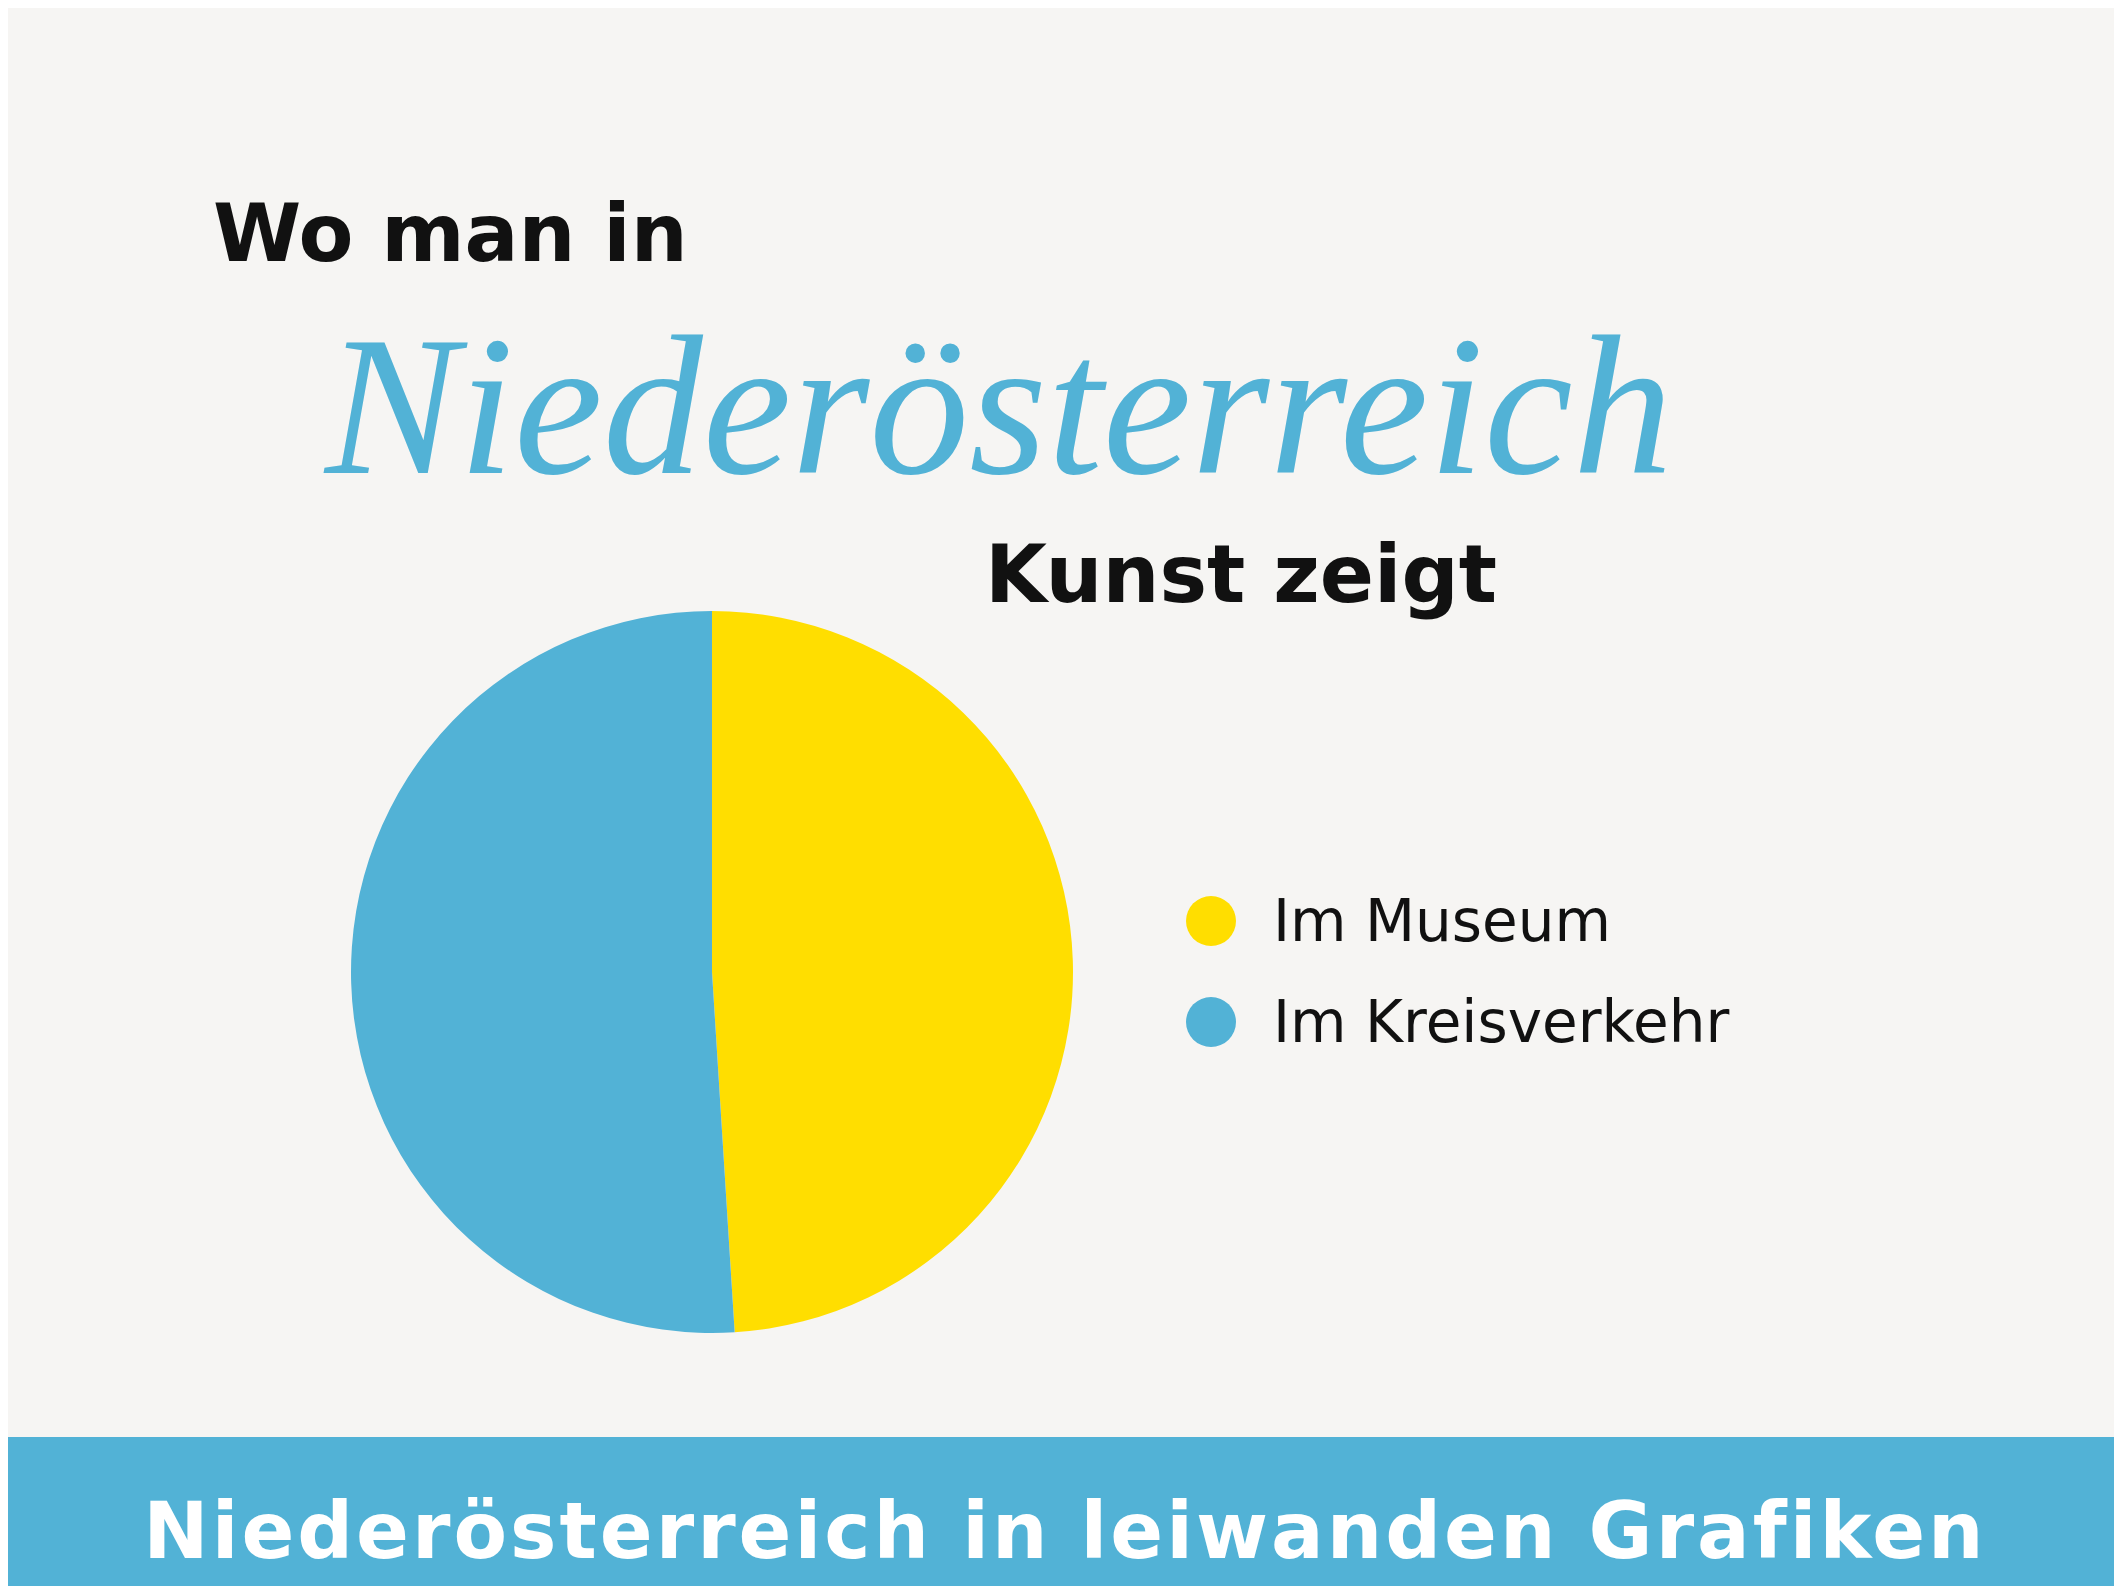 This screenshot has width=2114, height=1586. I want to click on legend-label: Im Kreisverkehr, so click(1501, 1022).